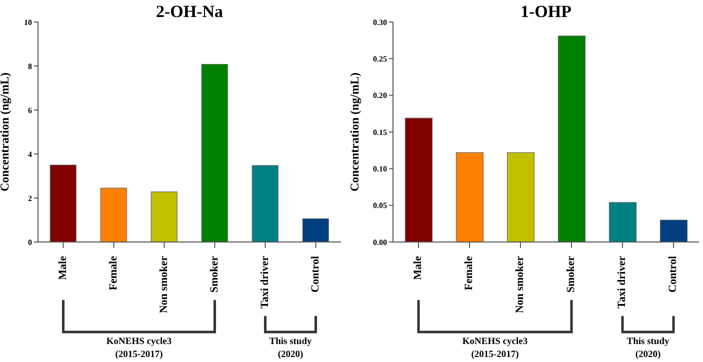  Describe the element at coordinates (28, 22) in the screenshot. I see `y-tick-label: 10` at that location.